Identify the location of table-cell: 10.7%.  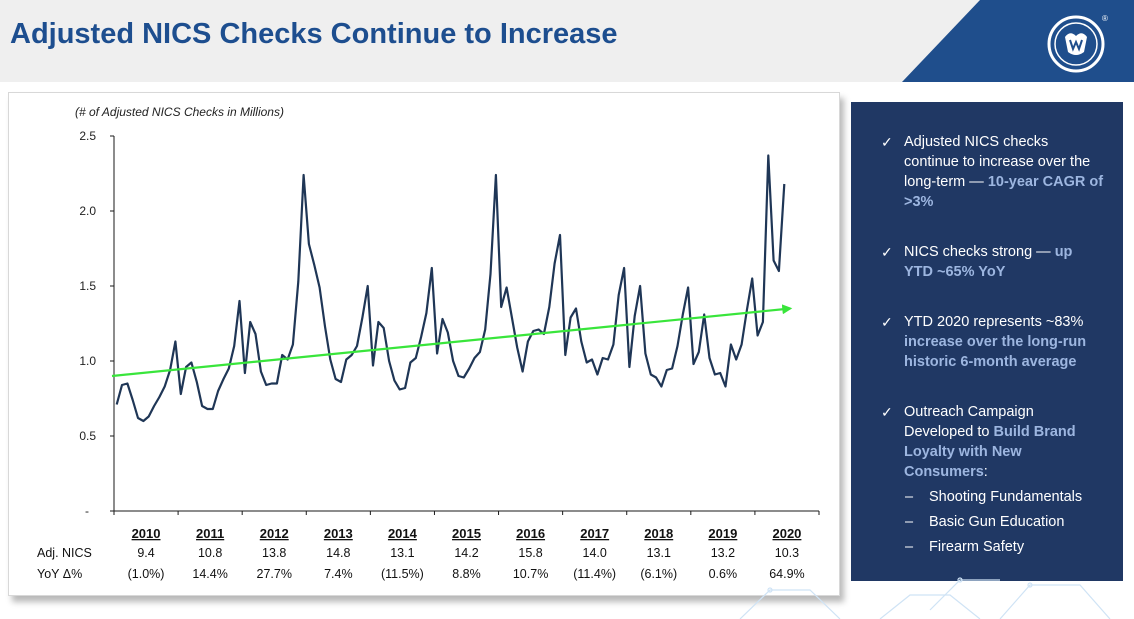
(530, 574).